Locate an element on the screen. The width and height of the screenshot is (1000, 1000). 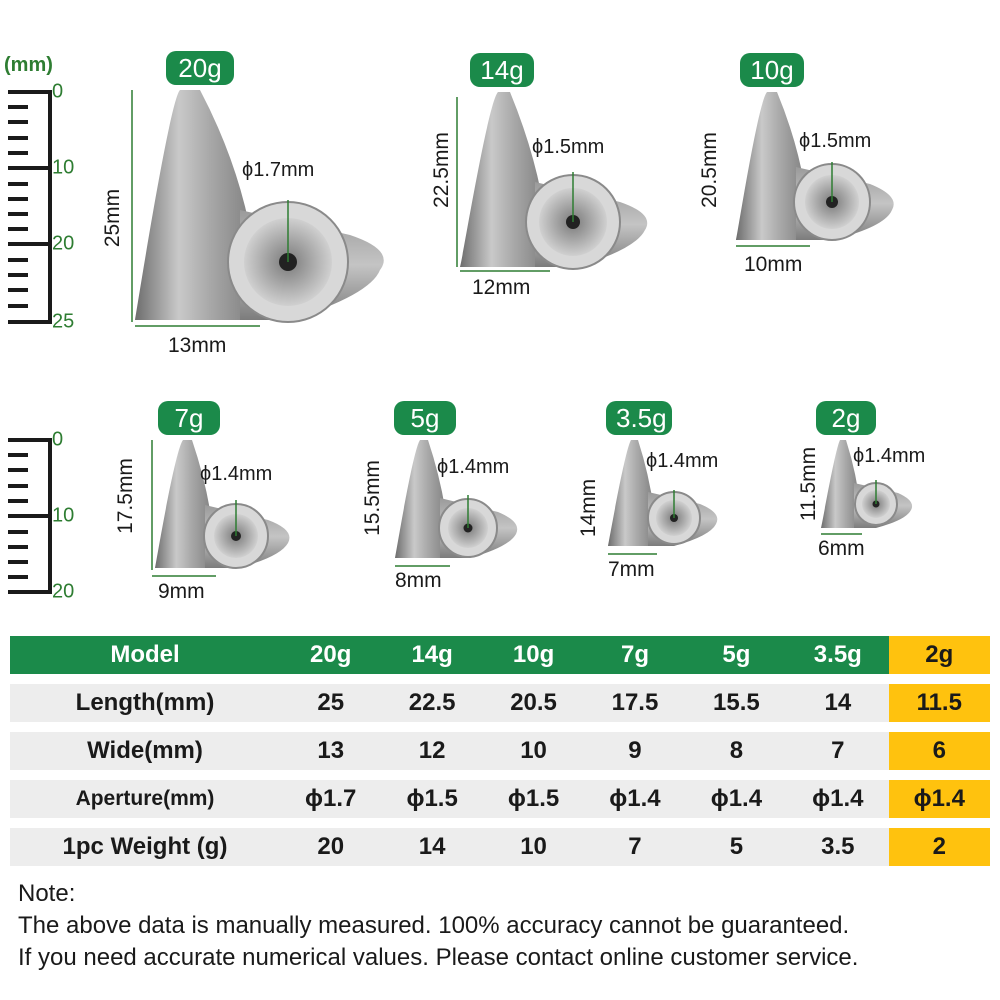
aperture-label-2g: ϕ1.4mm is located at coordinates (889, 456).